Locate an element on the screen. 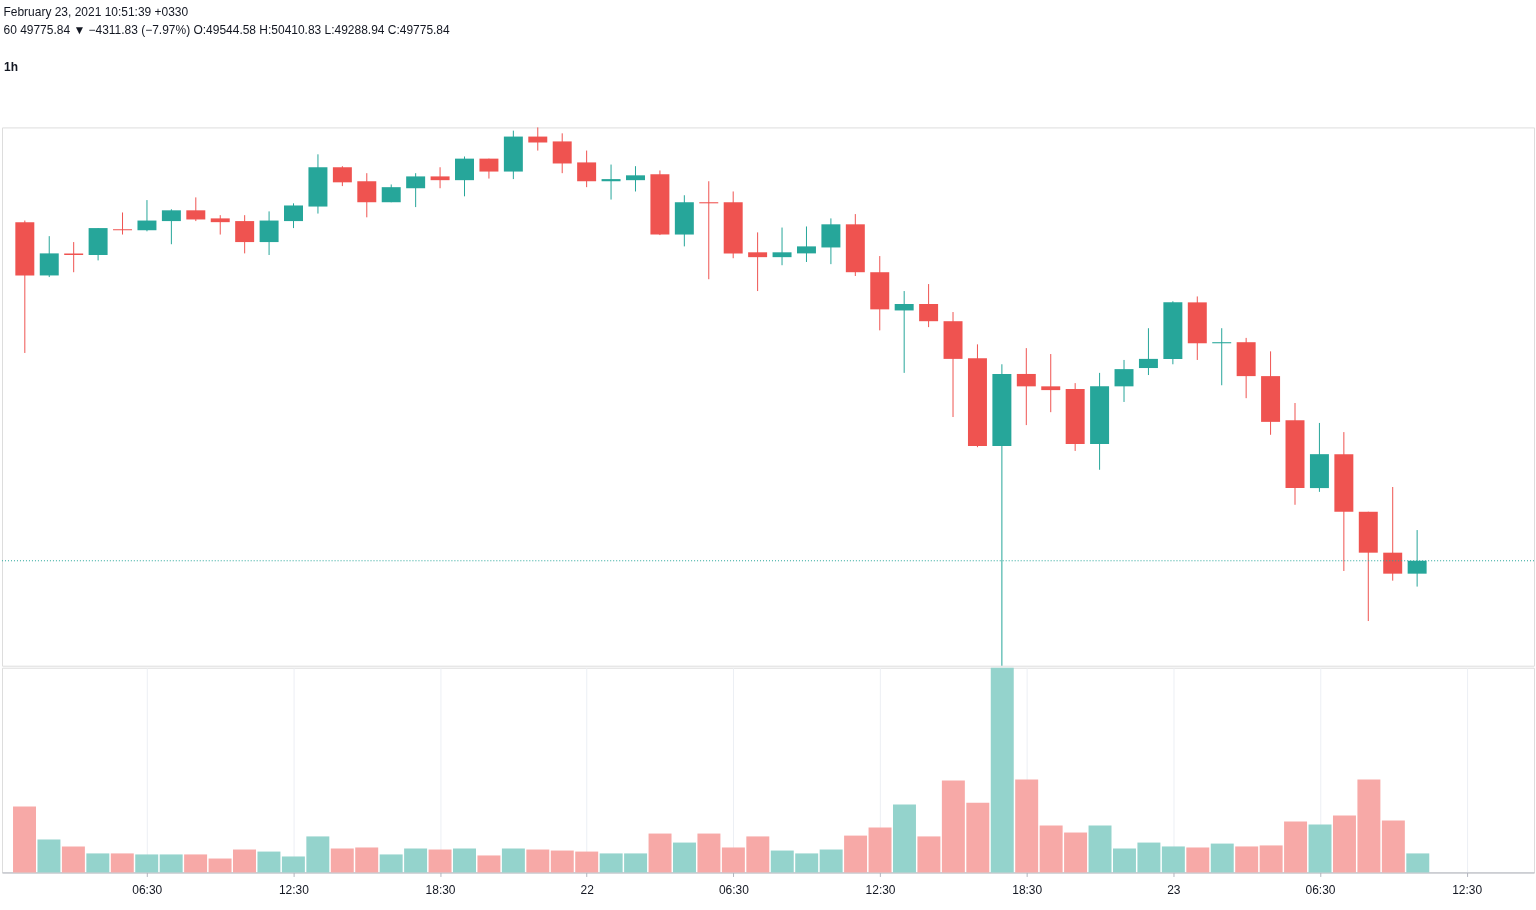 The image size is (1536, 910). text: 1h is located at coordinates (10, 67).